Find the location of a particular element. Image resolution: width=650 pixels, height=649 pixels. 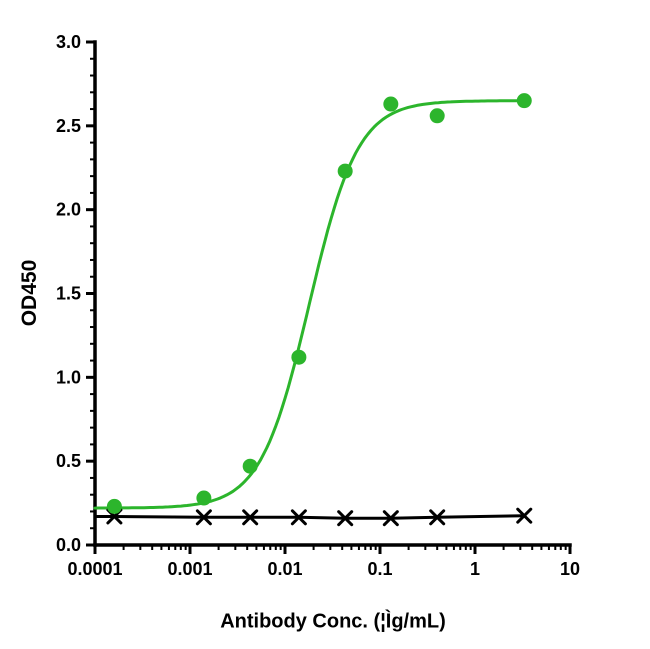

y-tick-label: 3.0 is located at coordinates (68, 42).